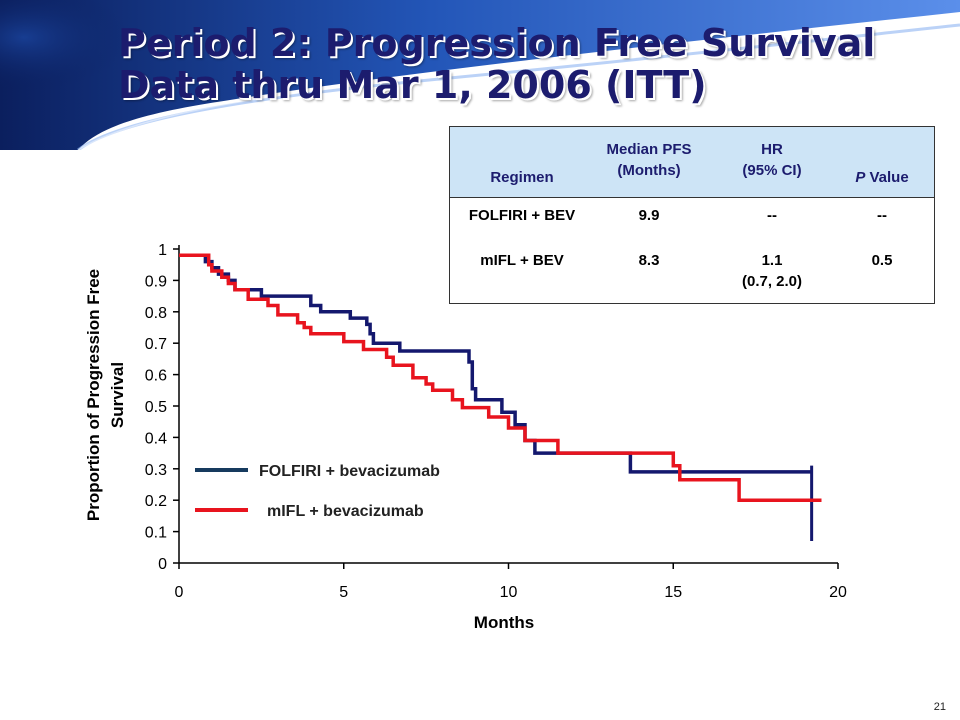 This screenshot has height=720, width=960. Describe the element at coordinates (772, 170) in the screenshot. I see `header-hr-line-2: (95% CI)` at that location.